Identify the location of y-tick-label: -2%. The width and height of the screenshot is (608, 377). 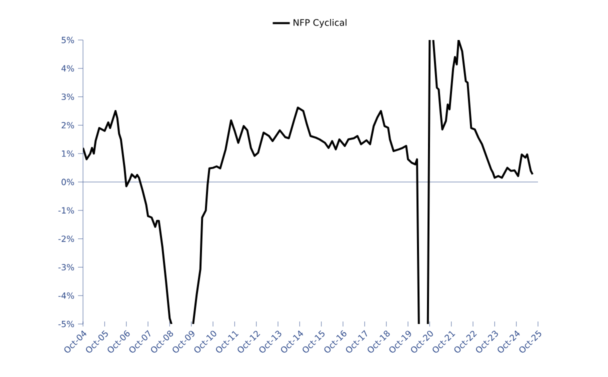
(66, 239).